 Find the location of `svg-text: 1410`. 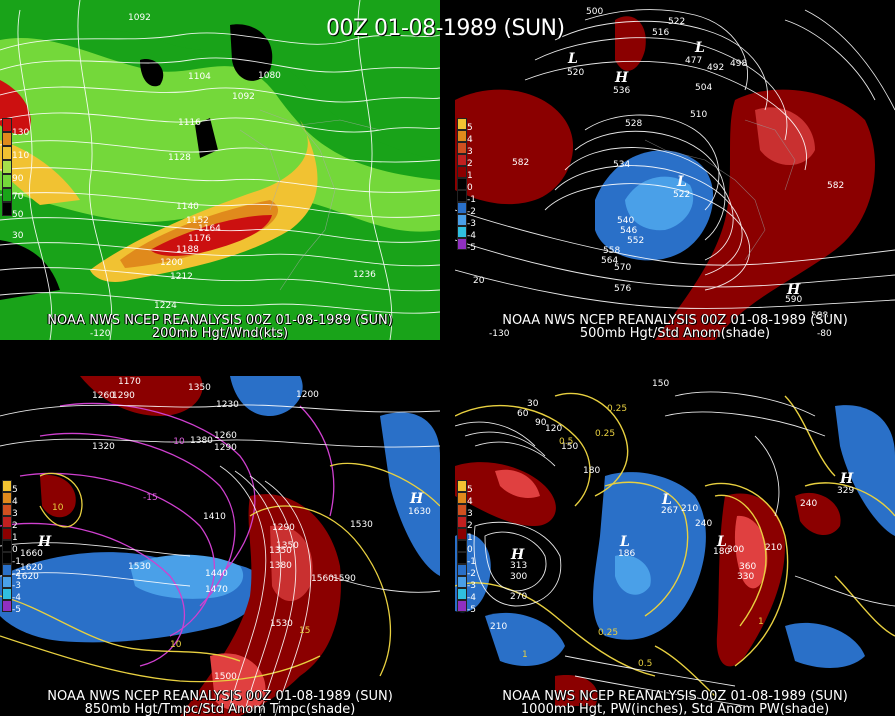

svg-text: 1410 is located at coordinates (214, 517).